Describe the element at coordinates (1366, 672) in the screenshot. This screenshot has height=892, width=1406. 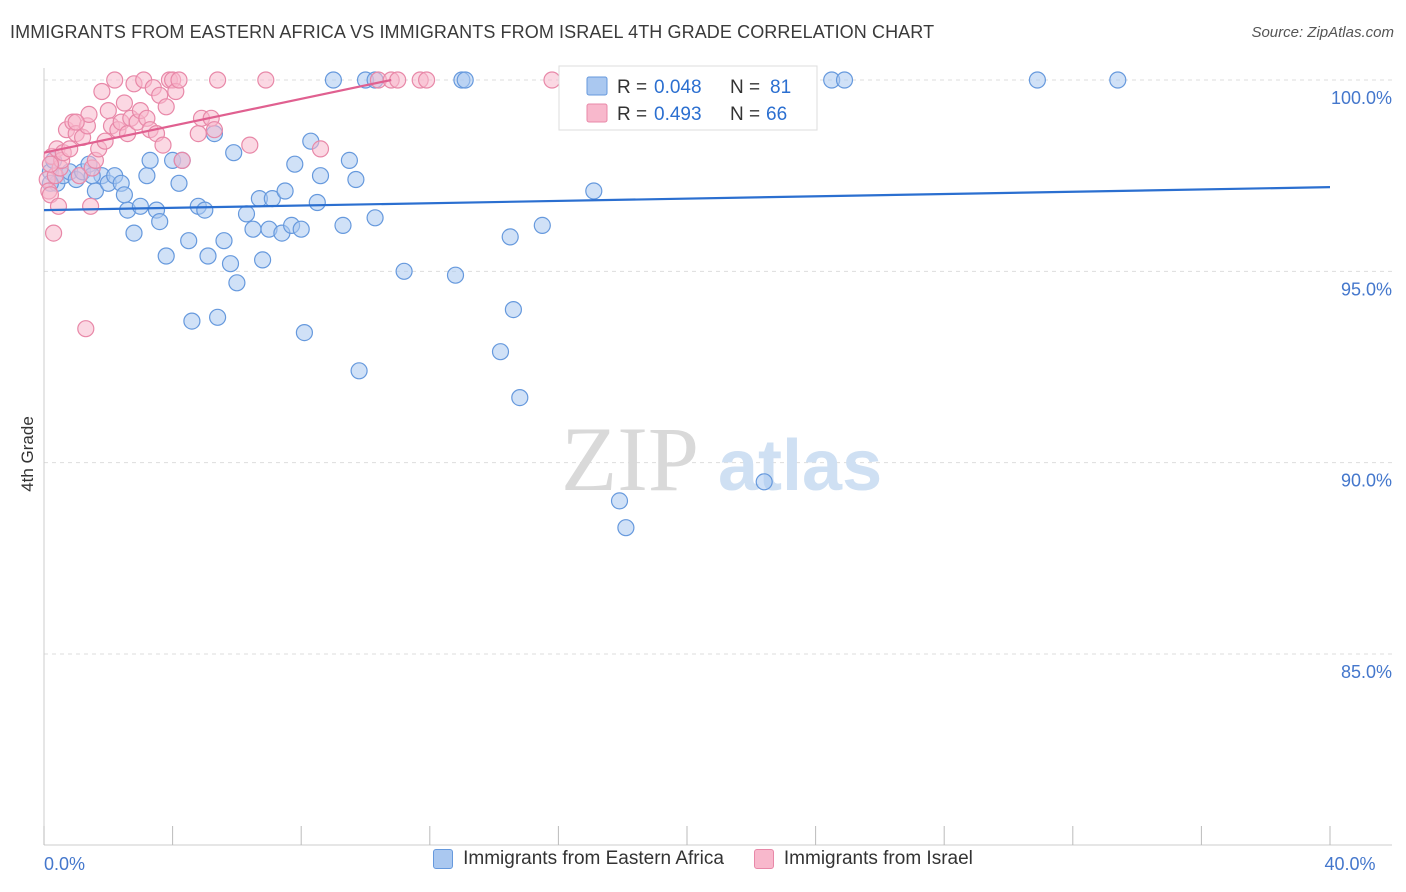
I see `y-tick-label: 85.0%` at that location.